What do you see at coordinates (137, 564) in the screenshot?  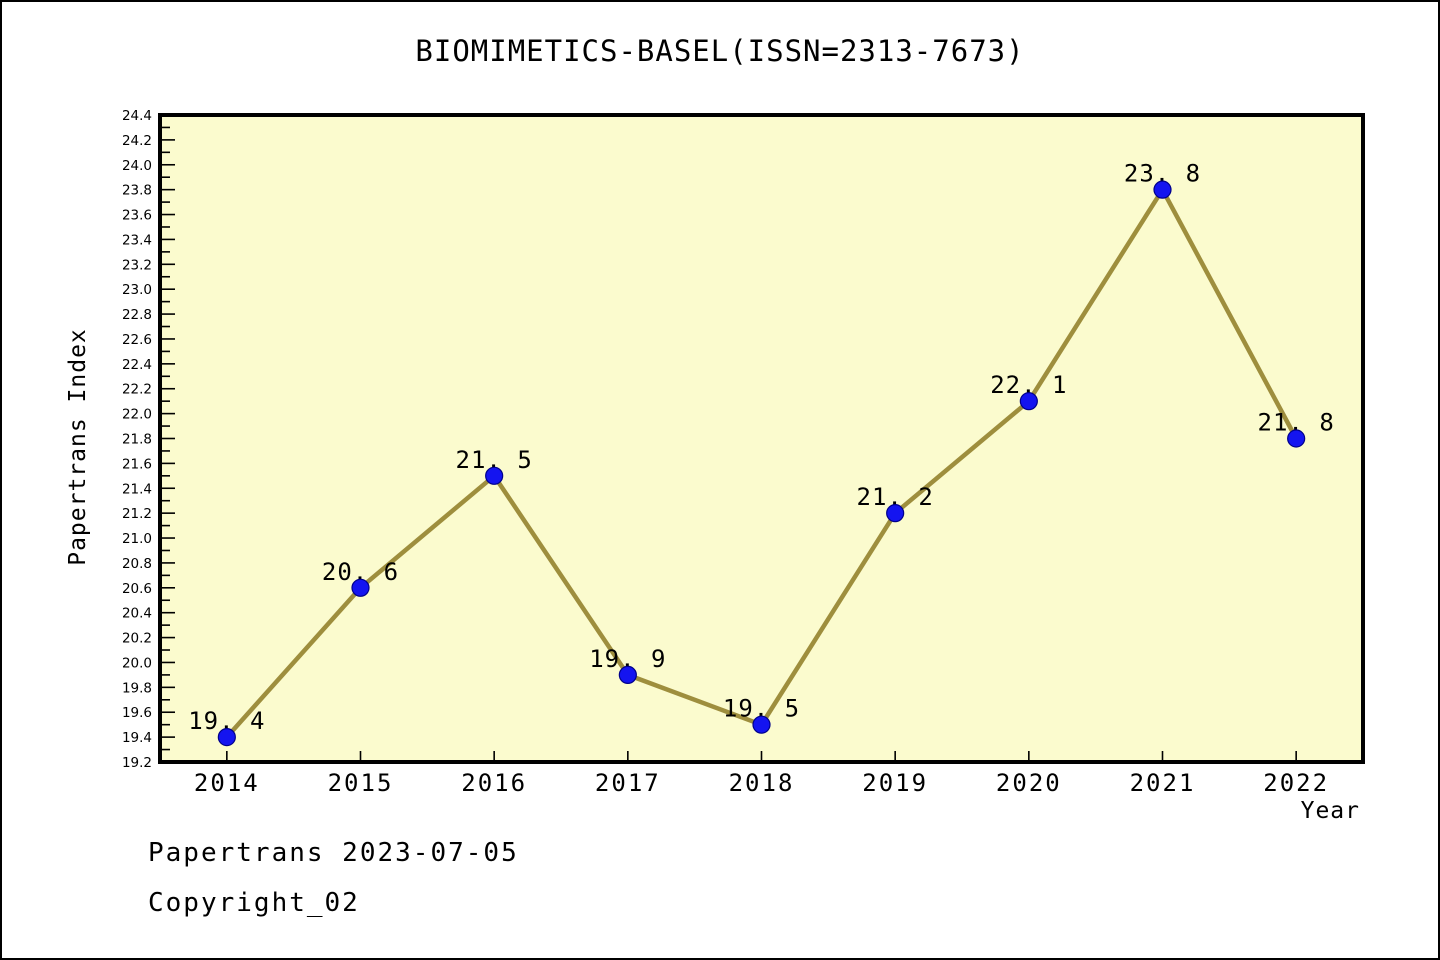 I see `y-tick-label: 20.8` at bounding box center [137, 564].